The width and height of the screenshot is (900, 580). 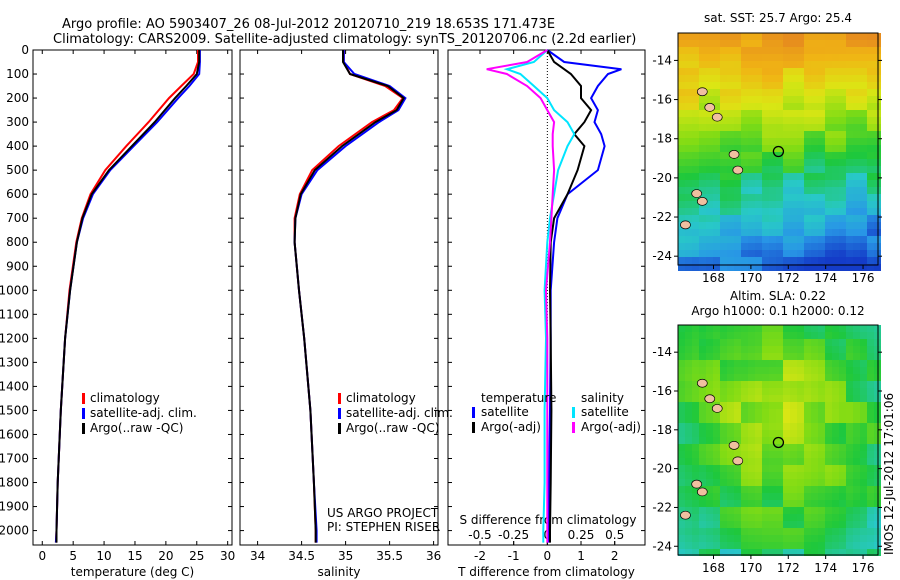 What do you see at coordinates (697, 484) in the screenshot?
I see `island` at bounding box center [697, 484].